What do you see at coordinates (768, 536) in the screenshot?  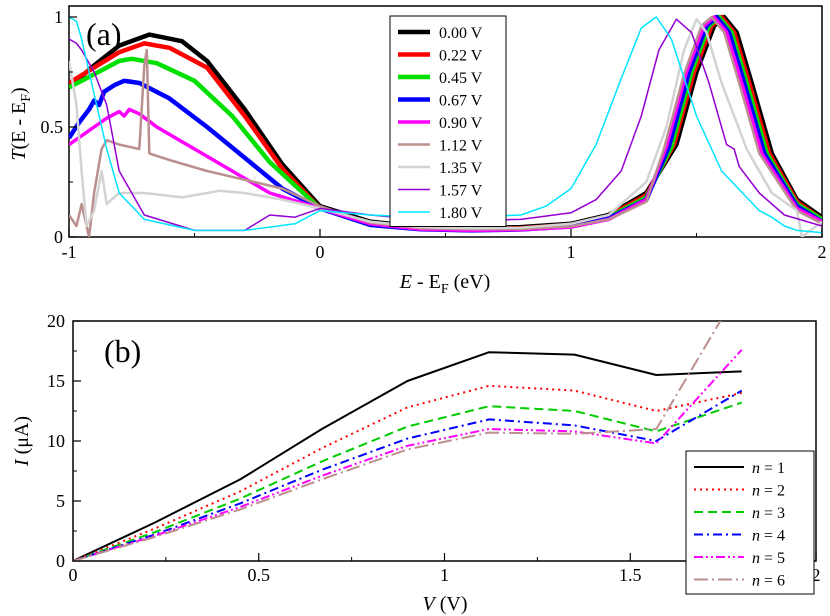 I see `b-legend-label-n-4: n = 4` at bounding box center [768, 536].